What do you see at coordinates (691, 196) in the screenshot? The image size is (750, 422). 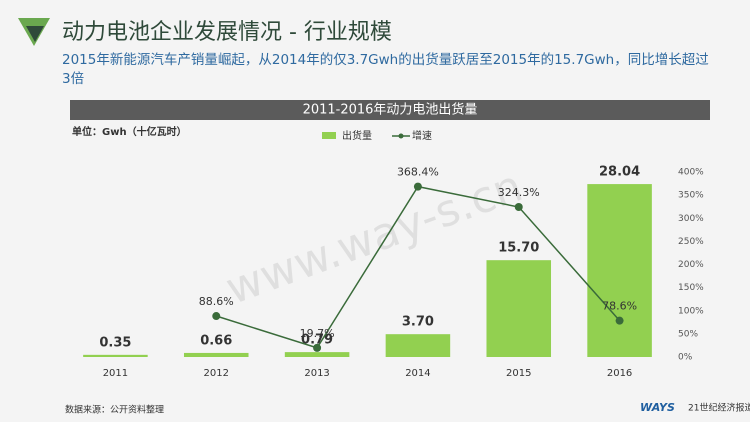 I see `y2-tick-label: 350%` at bounding box center [691, 196].